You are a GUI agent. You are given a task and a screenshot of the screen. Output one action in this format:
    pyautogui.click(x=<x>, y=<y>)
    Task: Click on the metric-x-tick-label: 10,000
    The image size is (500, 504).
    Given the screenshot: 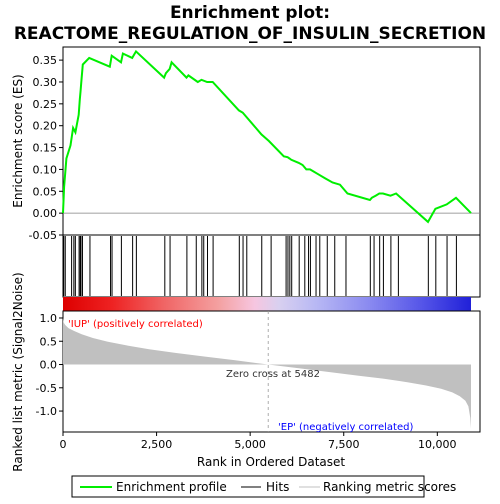 What is the action you would take?
    pyautogui.click(x=437, y=444)
    